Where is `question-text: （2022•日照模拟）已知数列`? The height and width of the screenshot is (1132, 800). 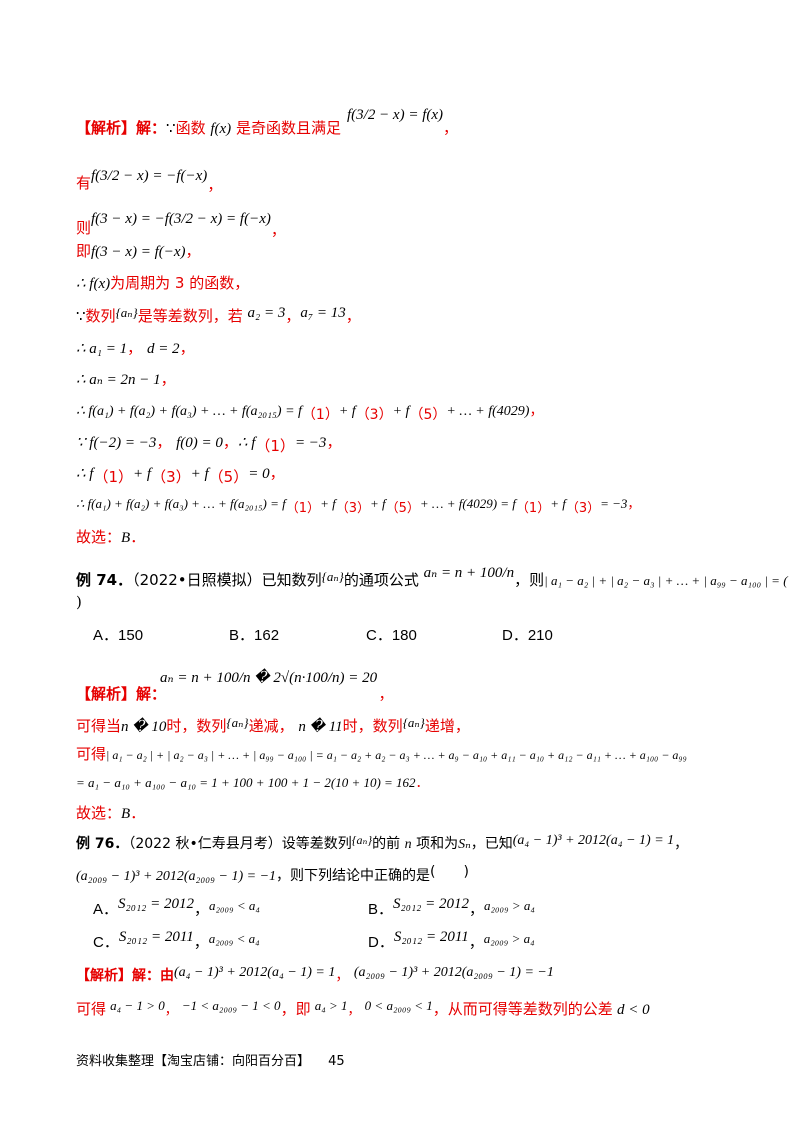
question-text: （2022•日照模拟）已知数列 is located at coordinates (227, 580).